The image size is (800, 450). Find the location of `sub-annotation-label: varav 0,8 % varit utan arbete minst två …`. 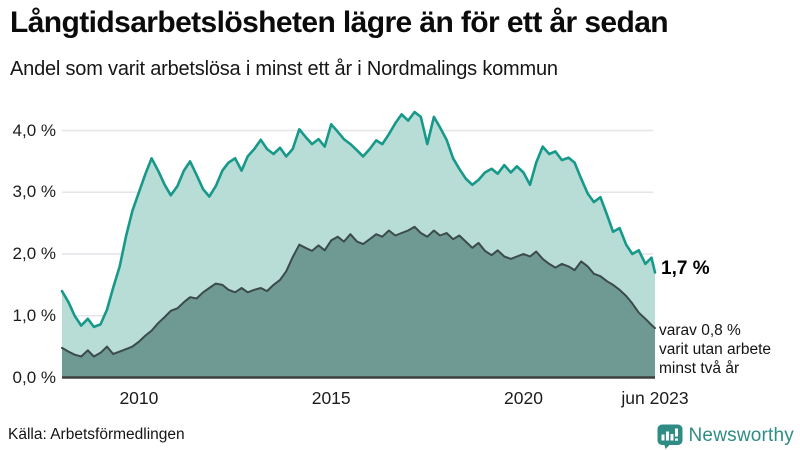

sub-annotation-label: varav 0,8 % varit utan arbete minst två … is located at coordinates (715, 349).